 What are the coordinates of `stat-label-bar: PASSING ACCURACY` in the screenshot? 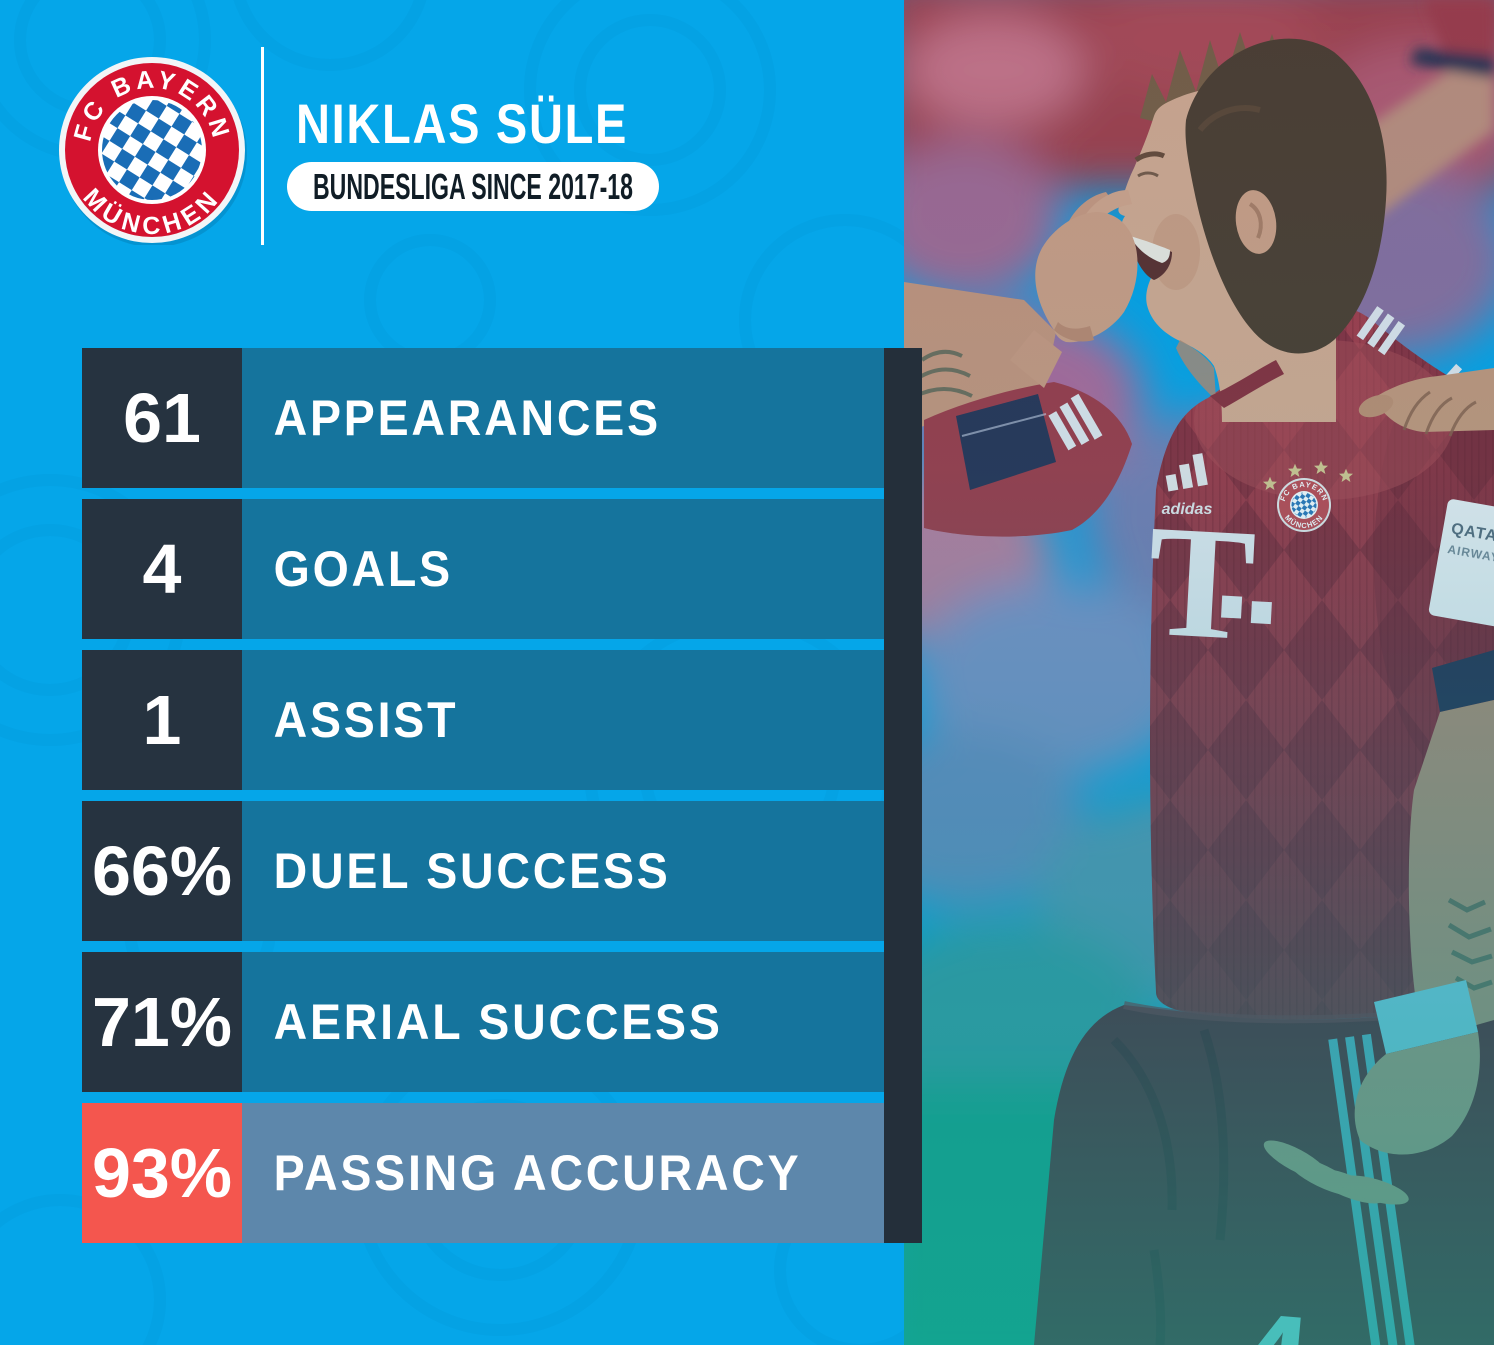 It's located at (563, 1173).